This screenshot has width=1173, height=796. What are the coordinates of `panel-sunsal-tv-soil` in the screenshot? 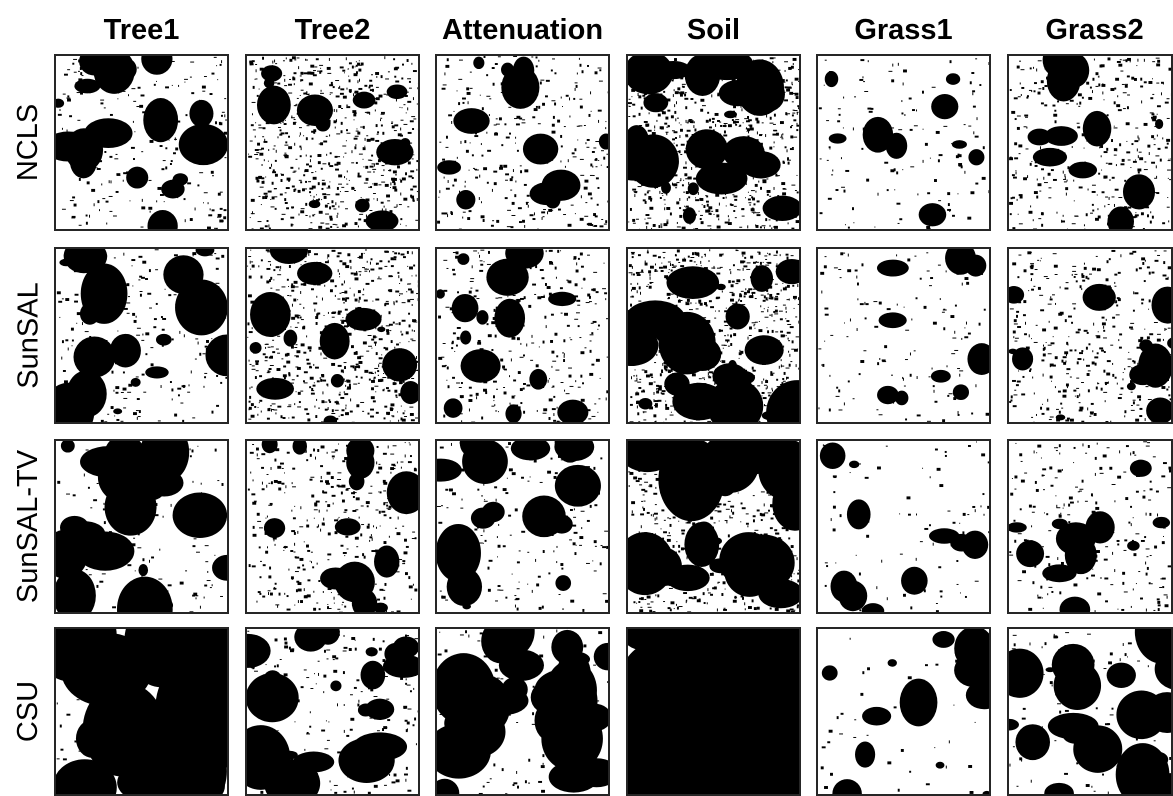 It's located at (713, 526).